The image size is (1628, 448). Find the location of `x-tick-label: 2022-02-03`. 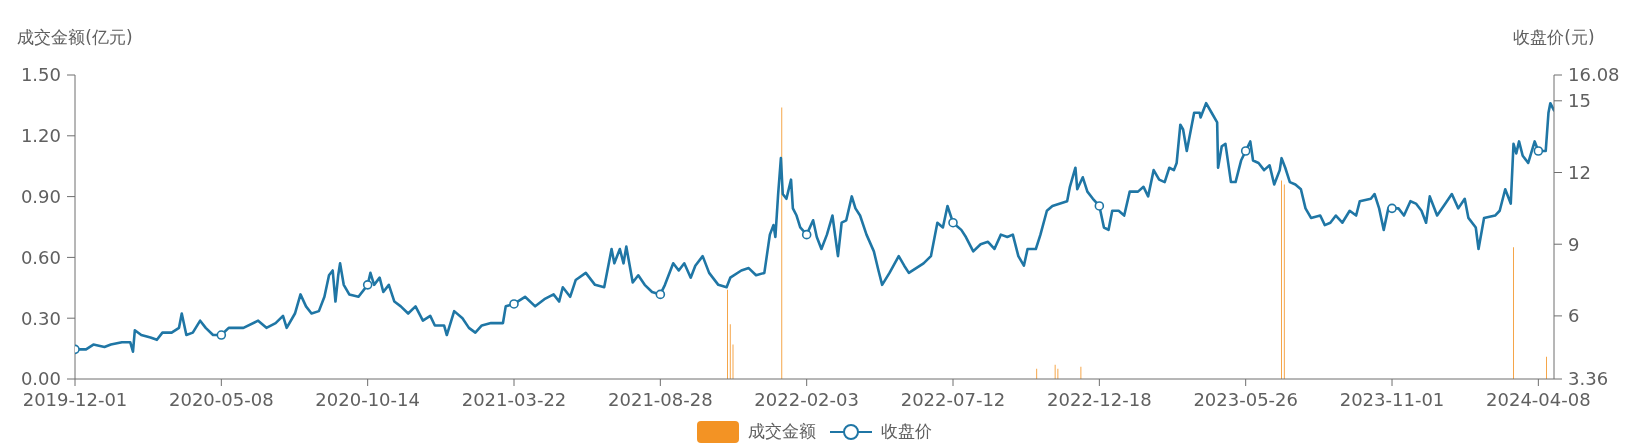

x-tick-label: 2022-02-03 is located at coordinates (806, 399).